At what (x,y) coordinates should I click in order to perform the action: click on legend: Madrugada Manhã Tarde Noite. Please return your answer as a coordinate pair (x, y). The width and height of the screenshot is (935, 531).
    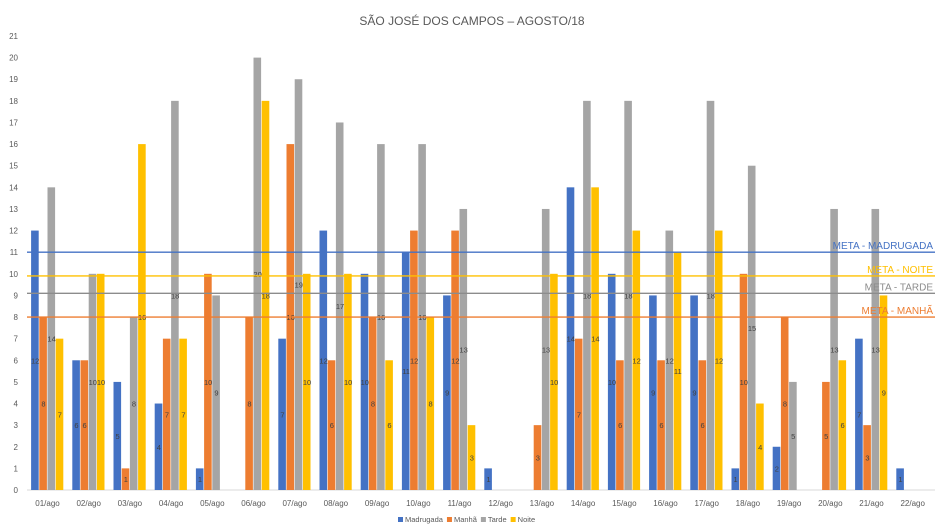
    Looking at the image, I should click on (466, 519).